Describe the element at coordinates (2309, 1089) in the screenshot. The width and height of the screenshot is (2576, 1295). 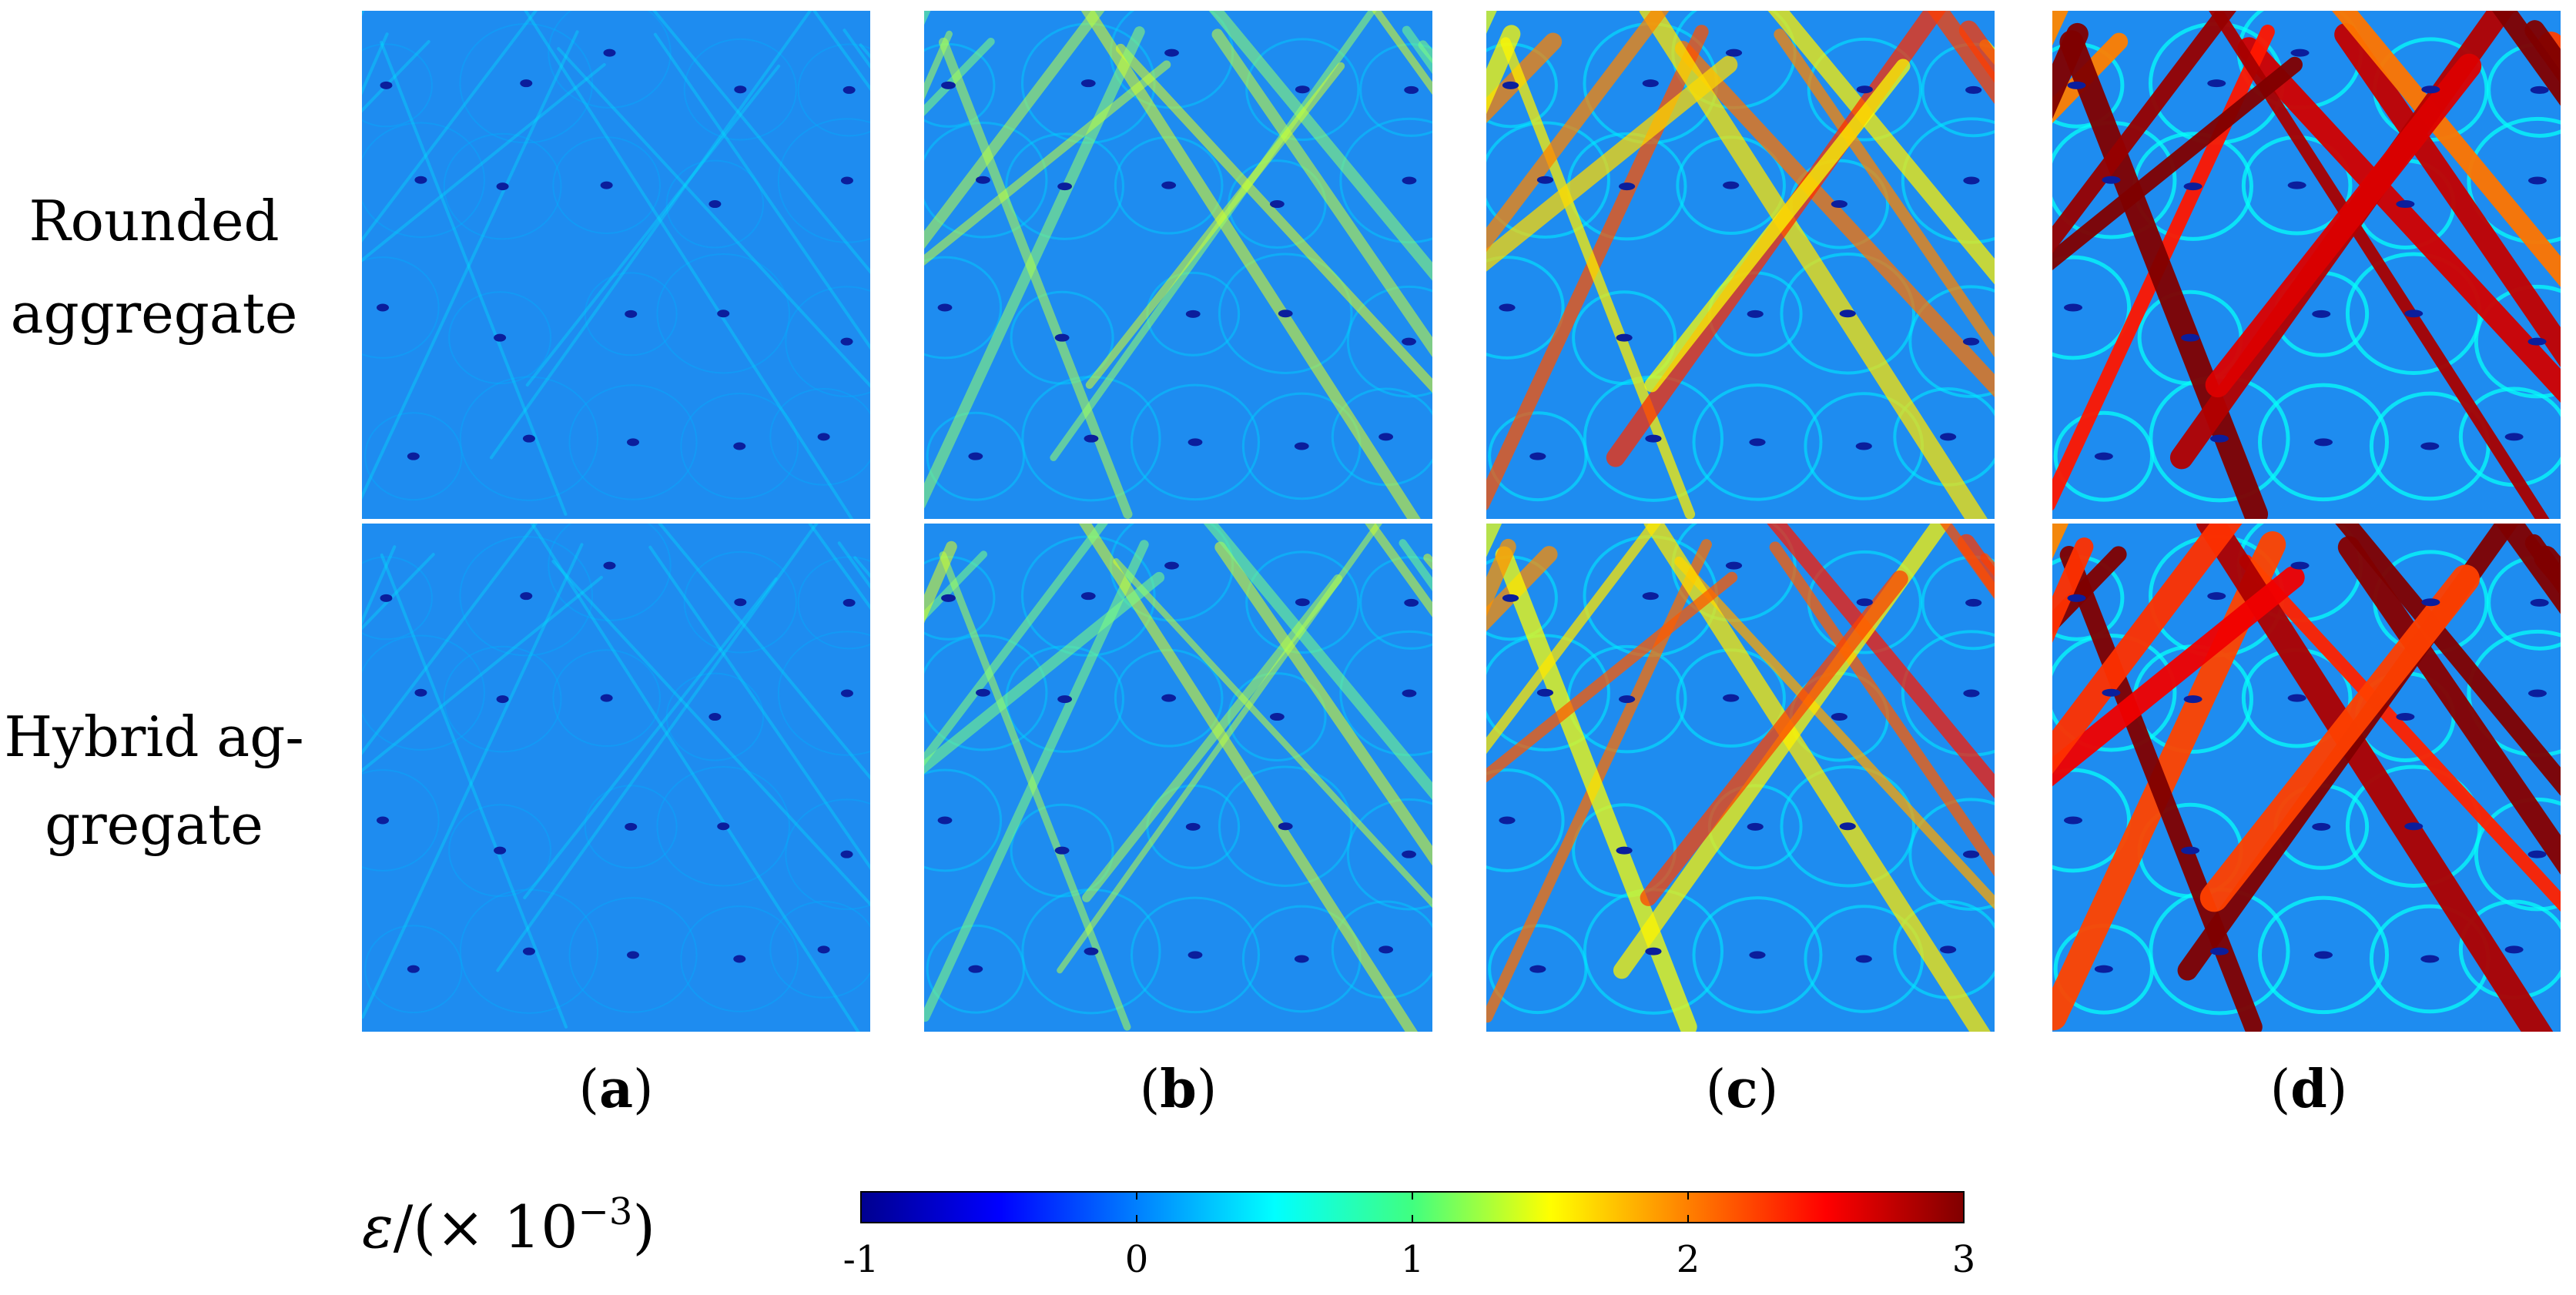
I see `column-label-d: (d)` at that location.